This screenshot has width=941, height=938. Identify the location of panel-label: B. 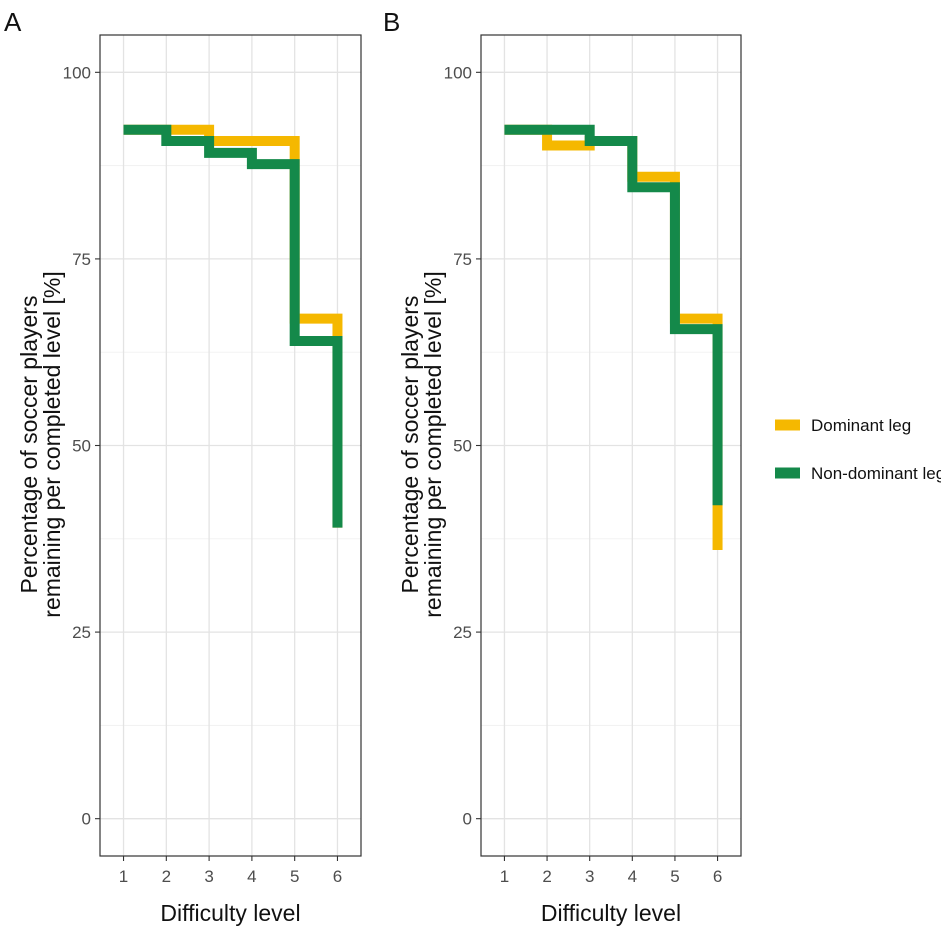
(391, 22).